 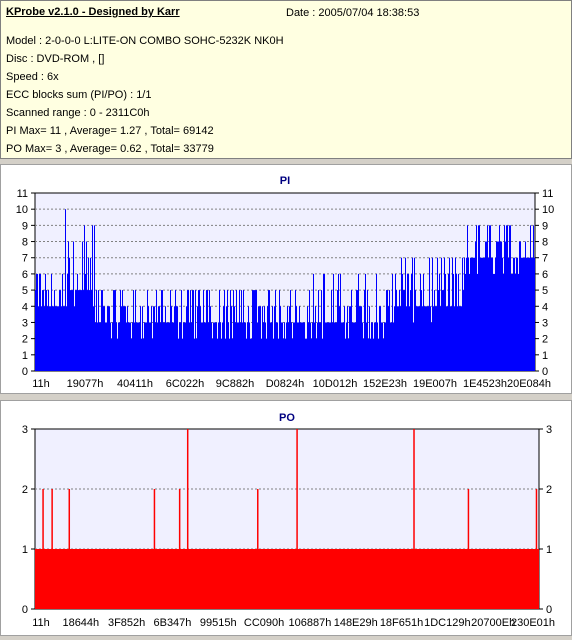 What do you see at coordinates (22, 210) in the screenshot?
I see `y-tick-label-left: 10` at bounding box center [22, 210].